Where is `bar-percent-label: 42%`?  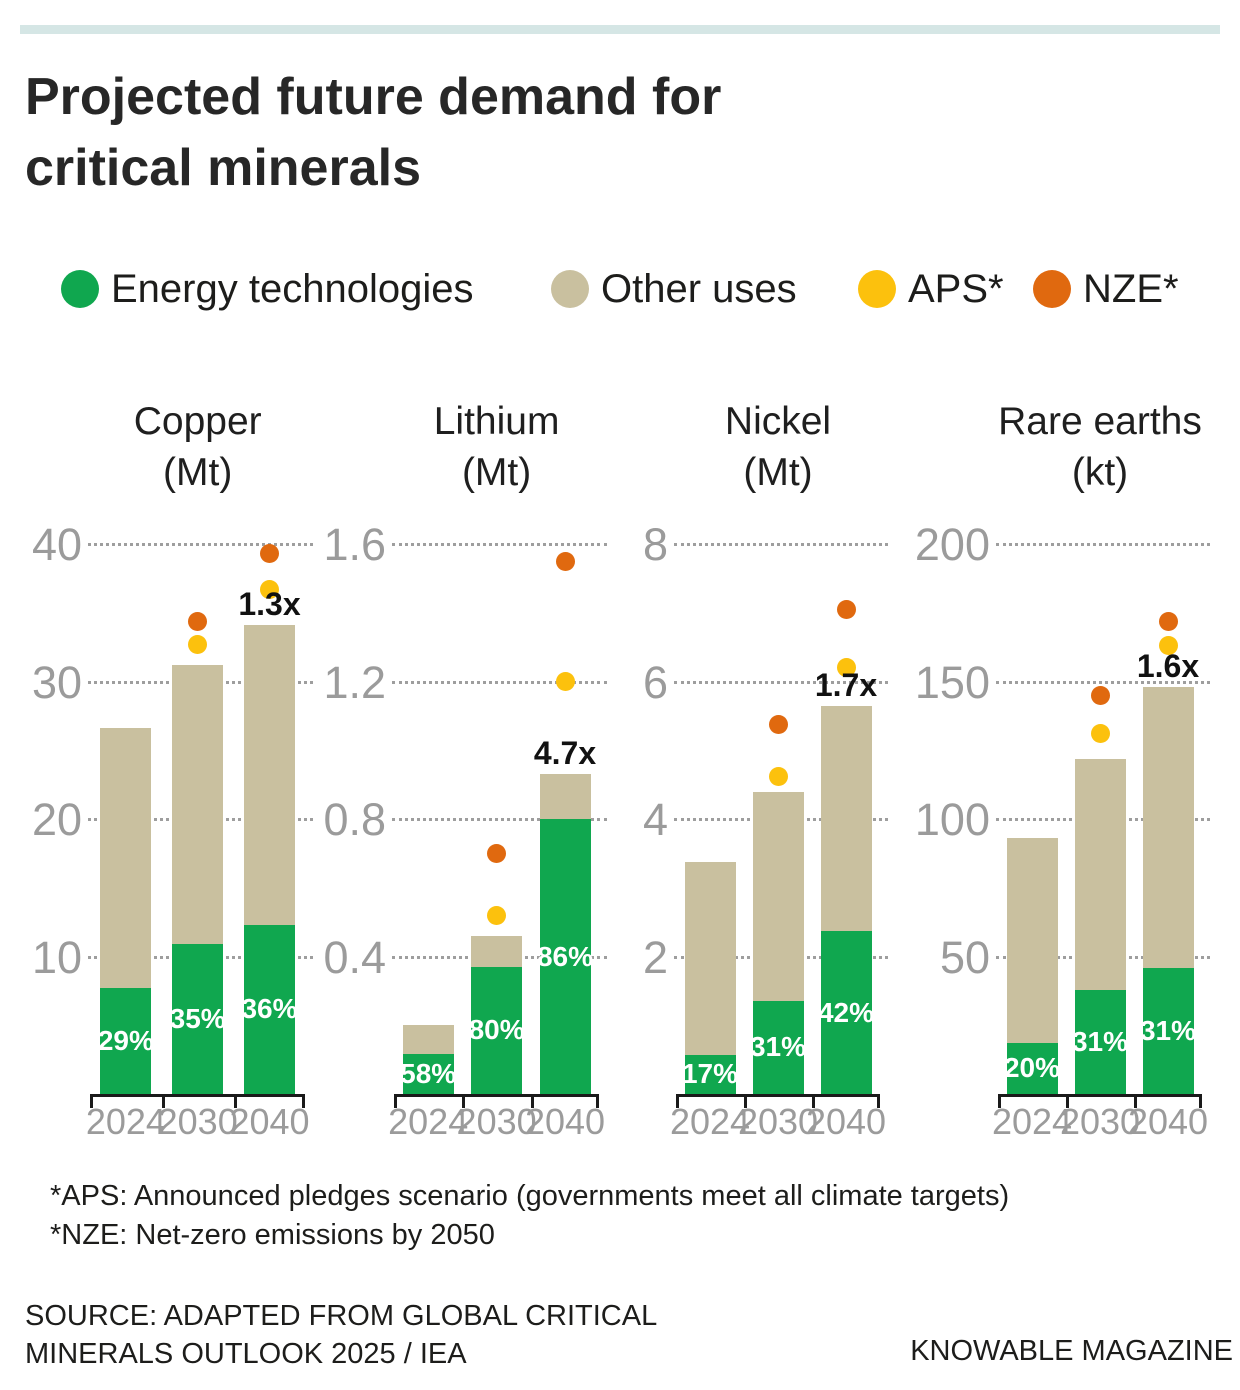 bar-percent-label: 42% is located at coordinates (846, 1012).